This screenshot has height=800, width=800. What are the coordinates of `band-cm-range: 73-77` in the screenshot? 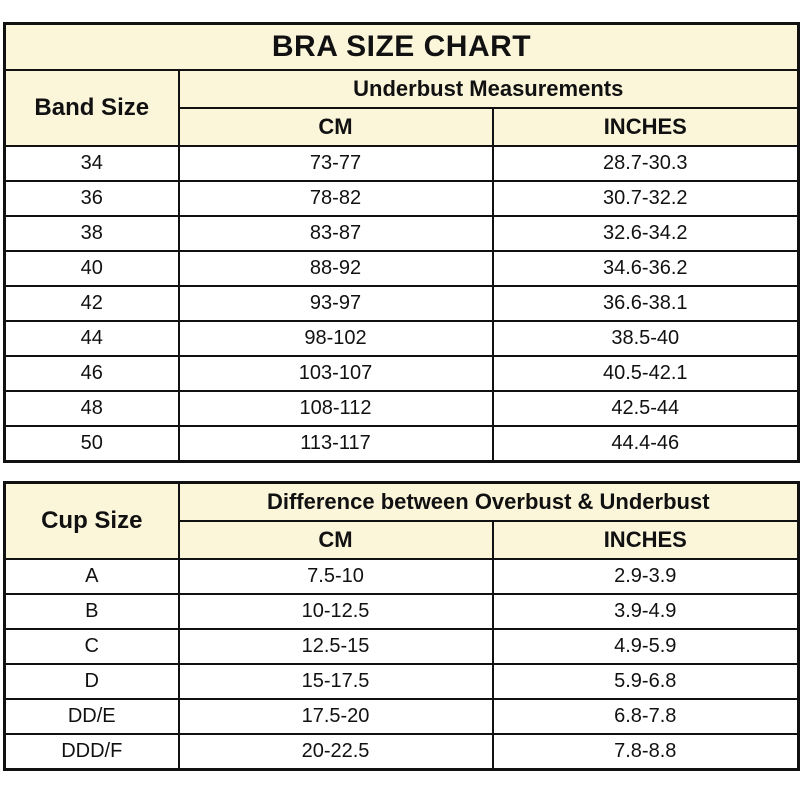 It's located at (335, 163).